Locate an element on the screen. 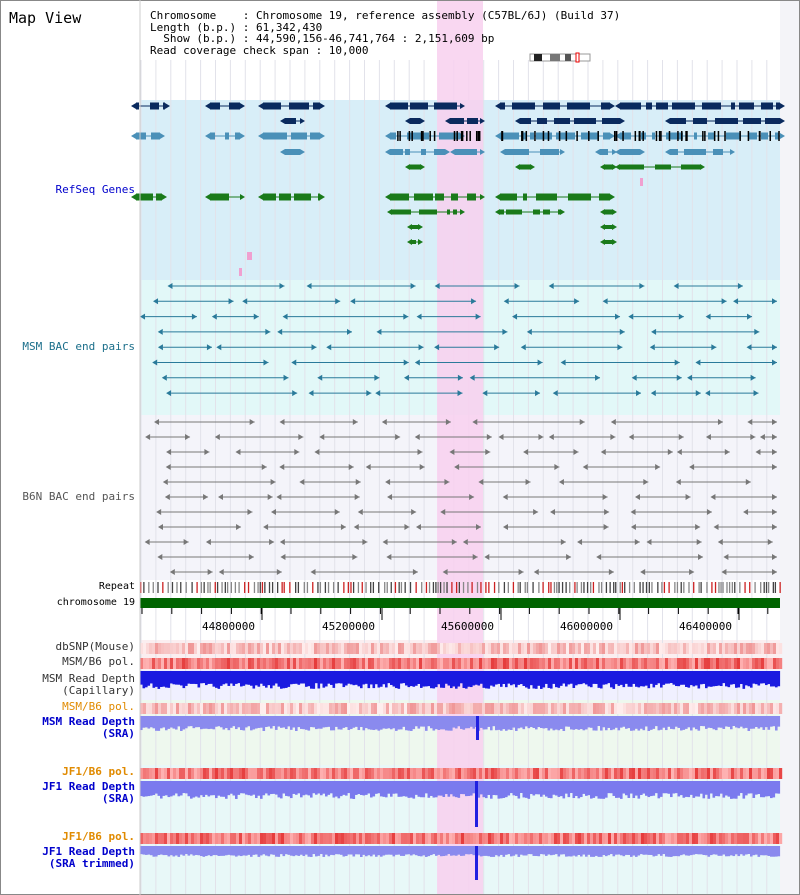  chromosome-bar is located at coordinates (460, 603).